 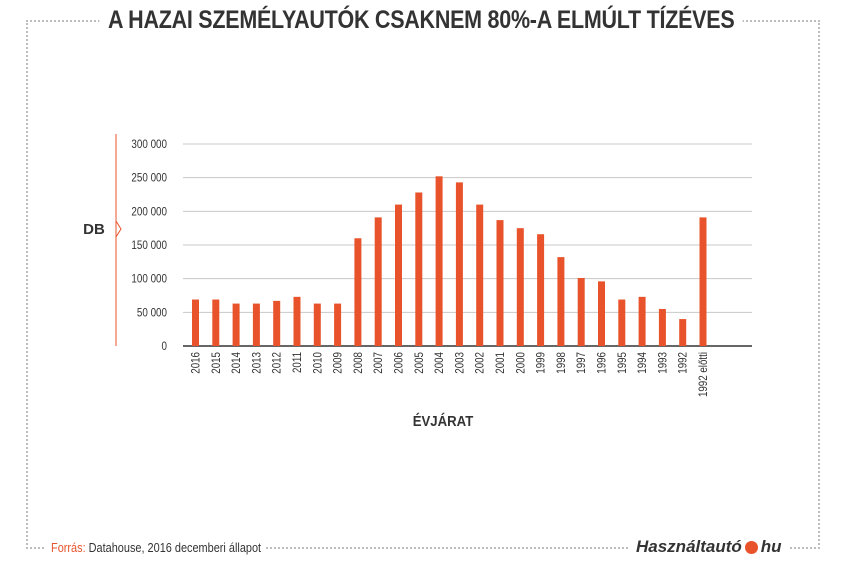 What do you see at coordinates (500, 363) in the screenshot?
I see `x-tick-label: 2001` at bounding box center [500, 363].